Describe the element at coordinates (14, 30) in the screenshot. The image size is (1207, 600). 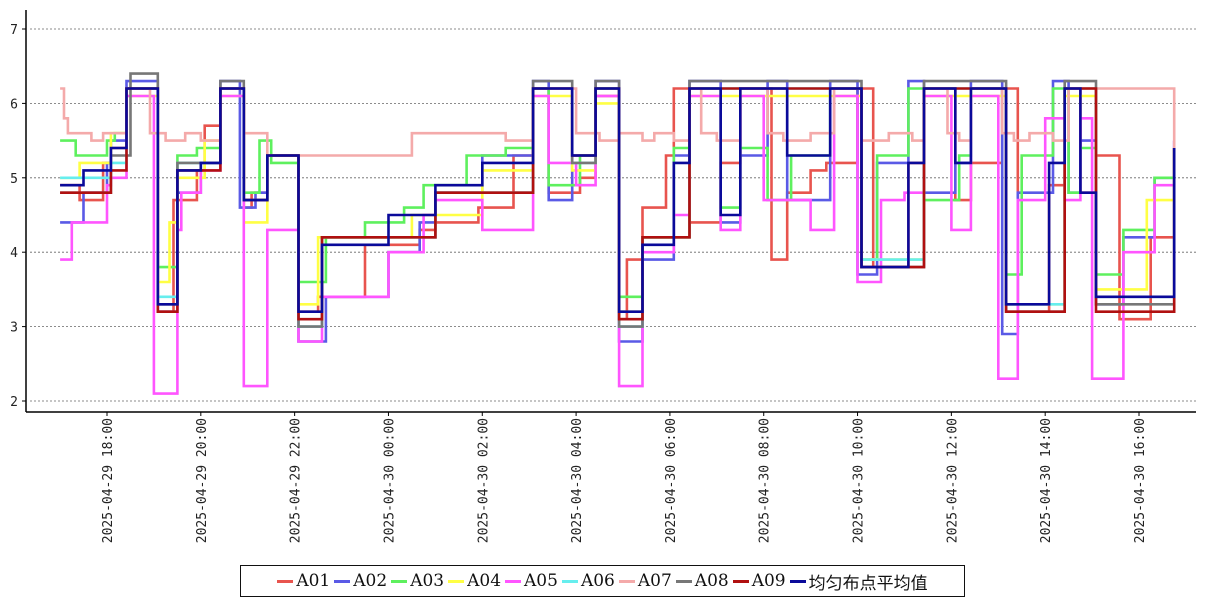
I see `y-tick-label: 7` at that location.